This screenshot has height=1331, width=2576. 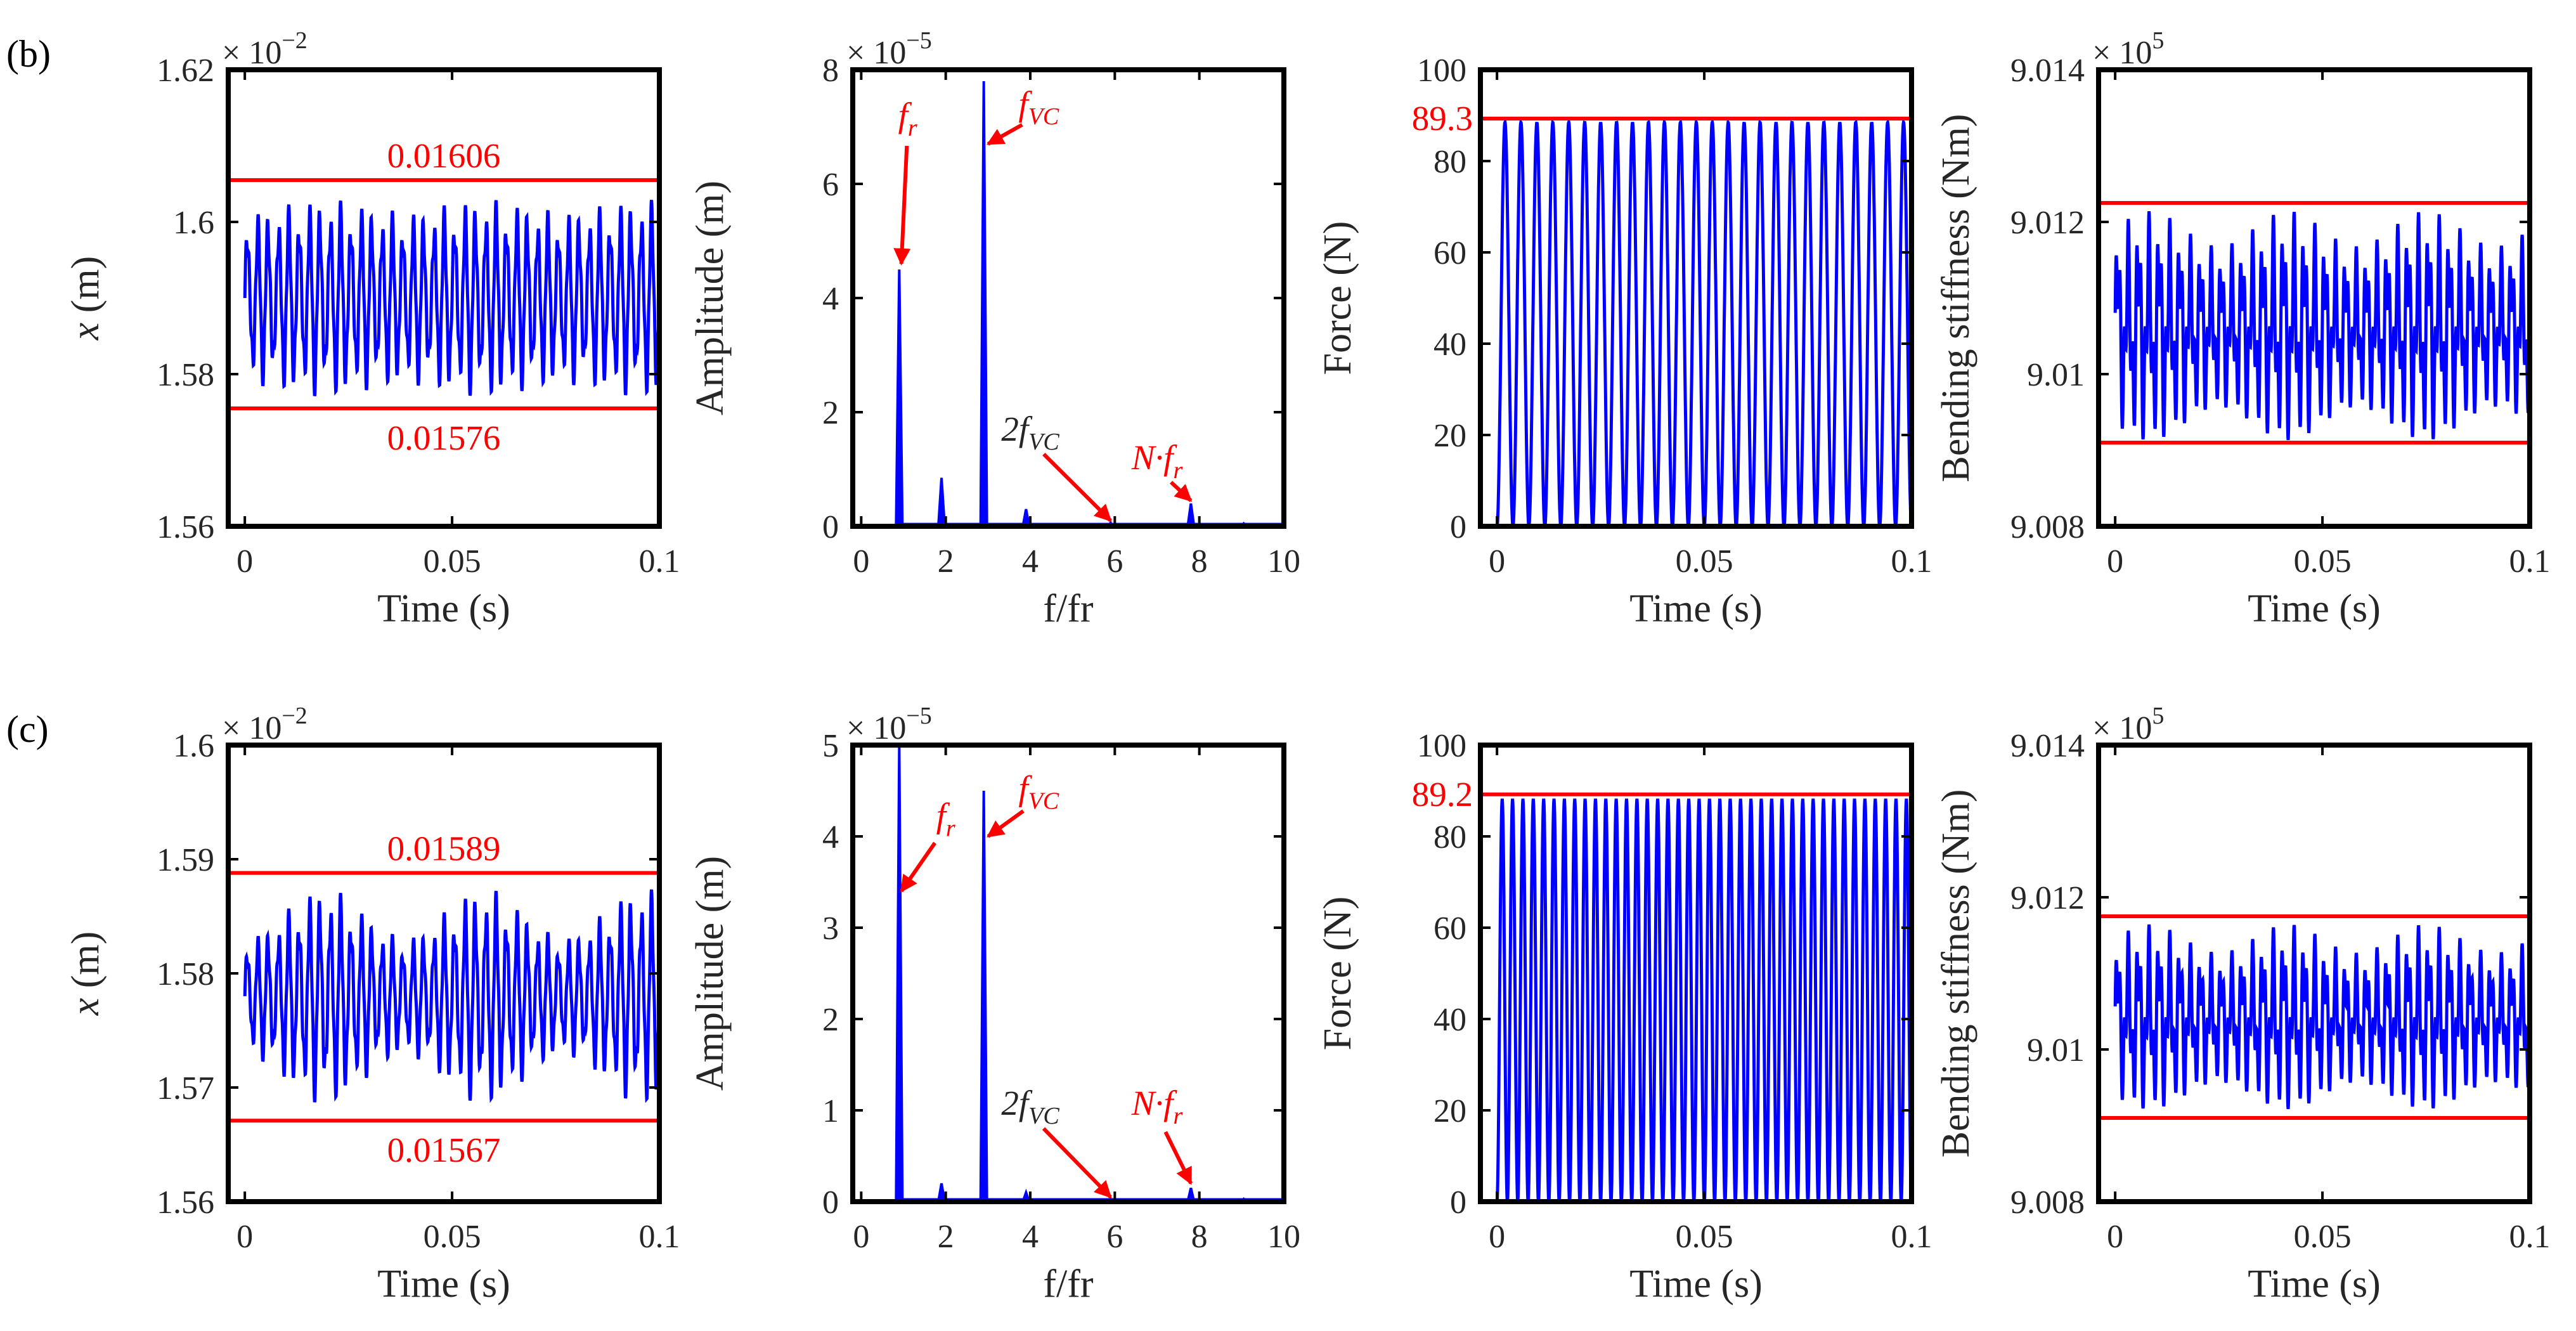 What do you see at coordinates (945, 819) in the screenshot?
I see `annotation-label: fr` at bounding box center [945, 819].